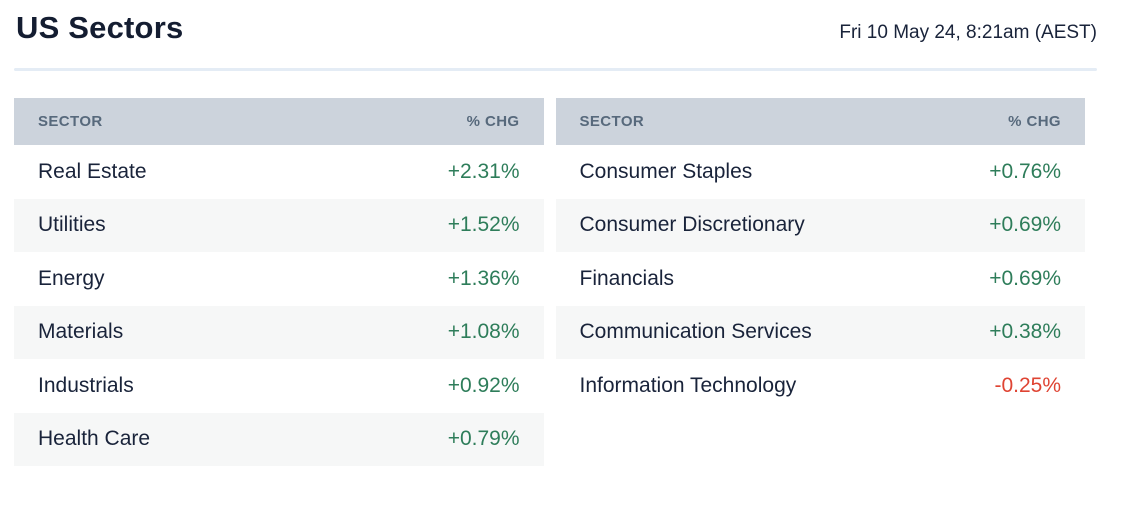  What do you see at coordinates (968, 32) in the screenshot?
I see `timestamp: Fri 10 May 24, 8:21am (AEST)` at bounding box center [968, 32].